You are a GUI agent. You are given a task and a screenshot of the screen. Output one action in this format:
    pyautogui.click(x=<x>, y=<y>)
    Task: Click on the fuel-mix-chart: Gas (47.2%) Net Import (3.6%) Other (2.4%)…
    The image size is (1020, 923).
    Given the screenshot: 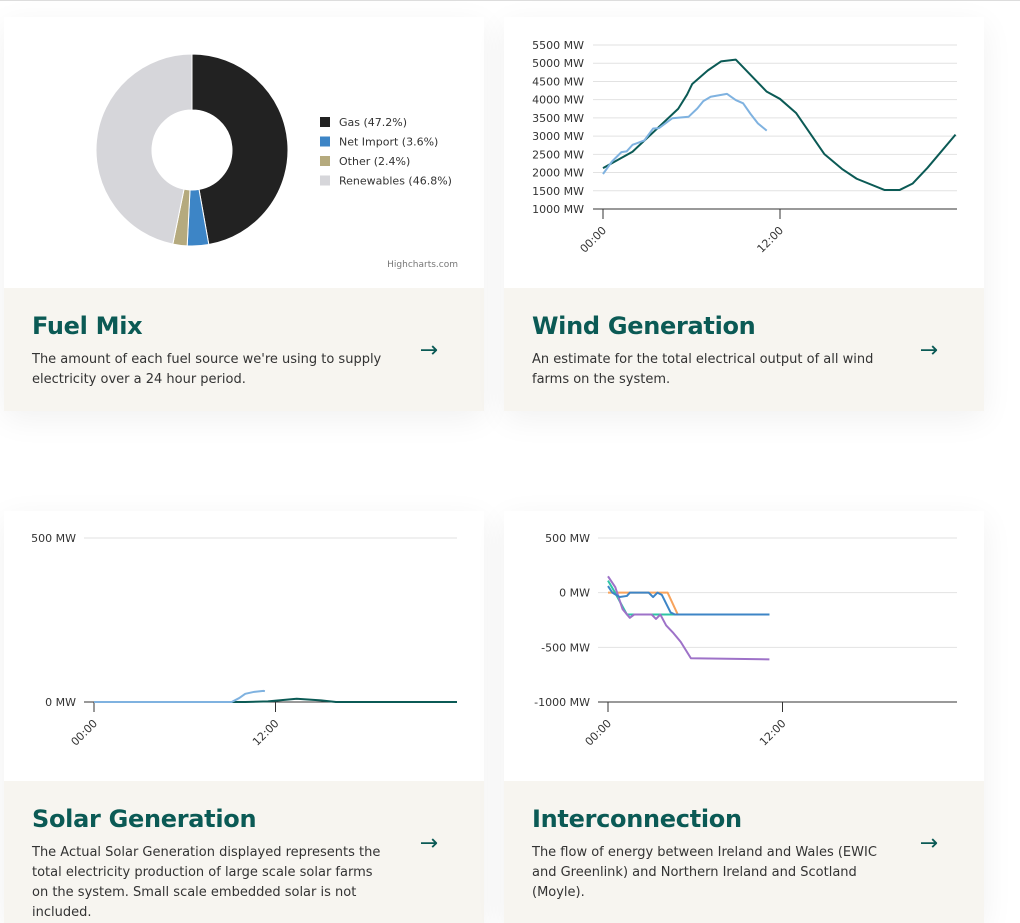 What is the action you would take?
    pyautogui.click(x=244, y=152)
    